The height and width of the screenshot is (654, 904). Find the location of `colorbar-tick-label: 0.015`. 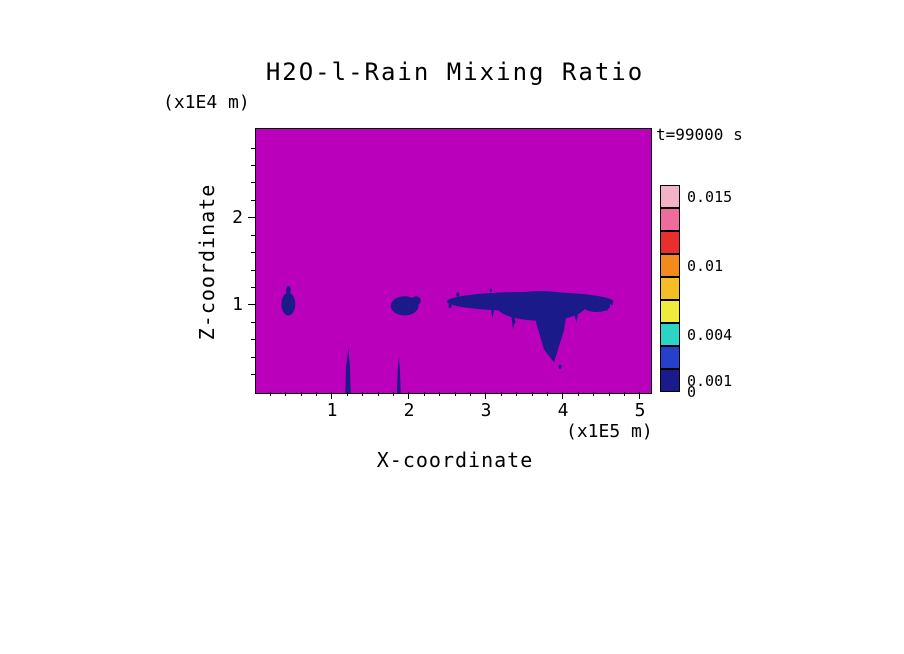

colorbar-tick-label: 0.015 is located at coordinates (710, 196).